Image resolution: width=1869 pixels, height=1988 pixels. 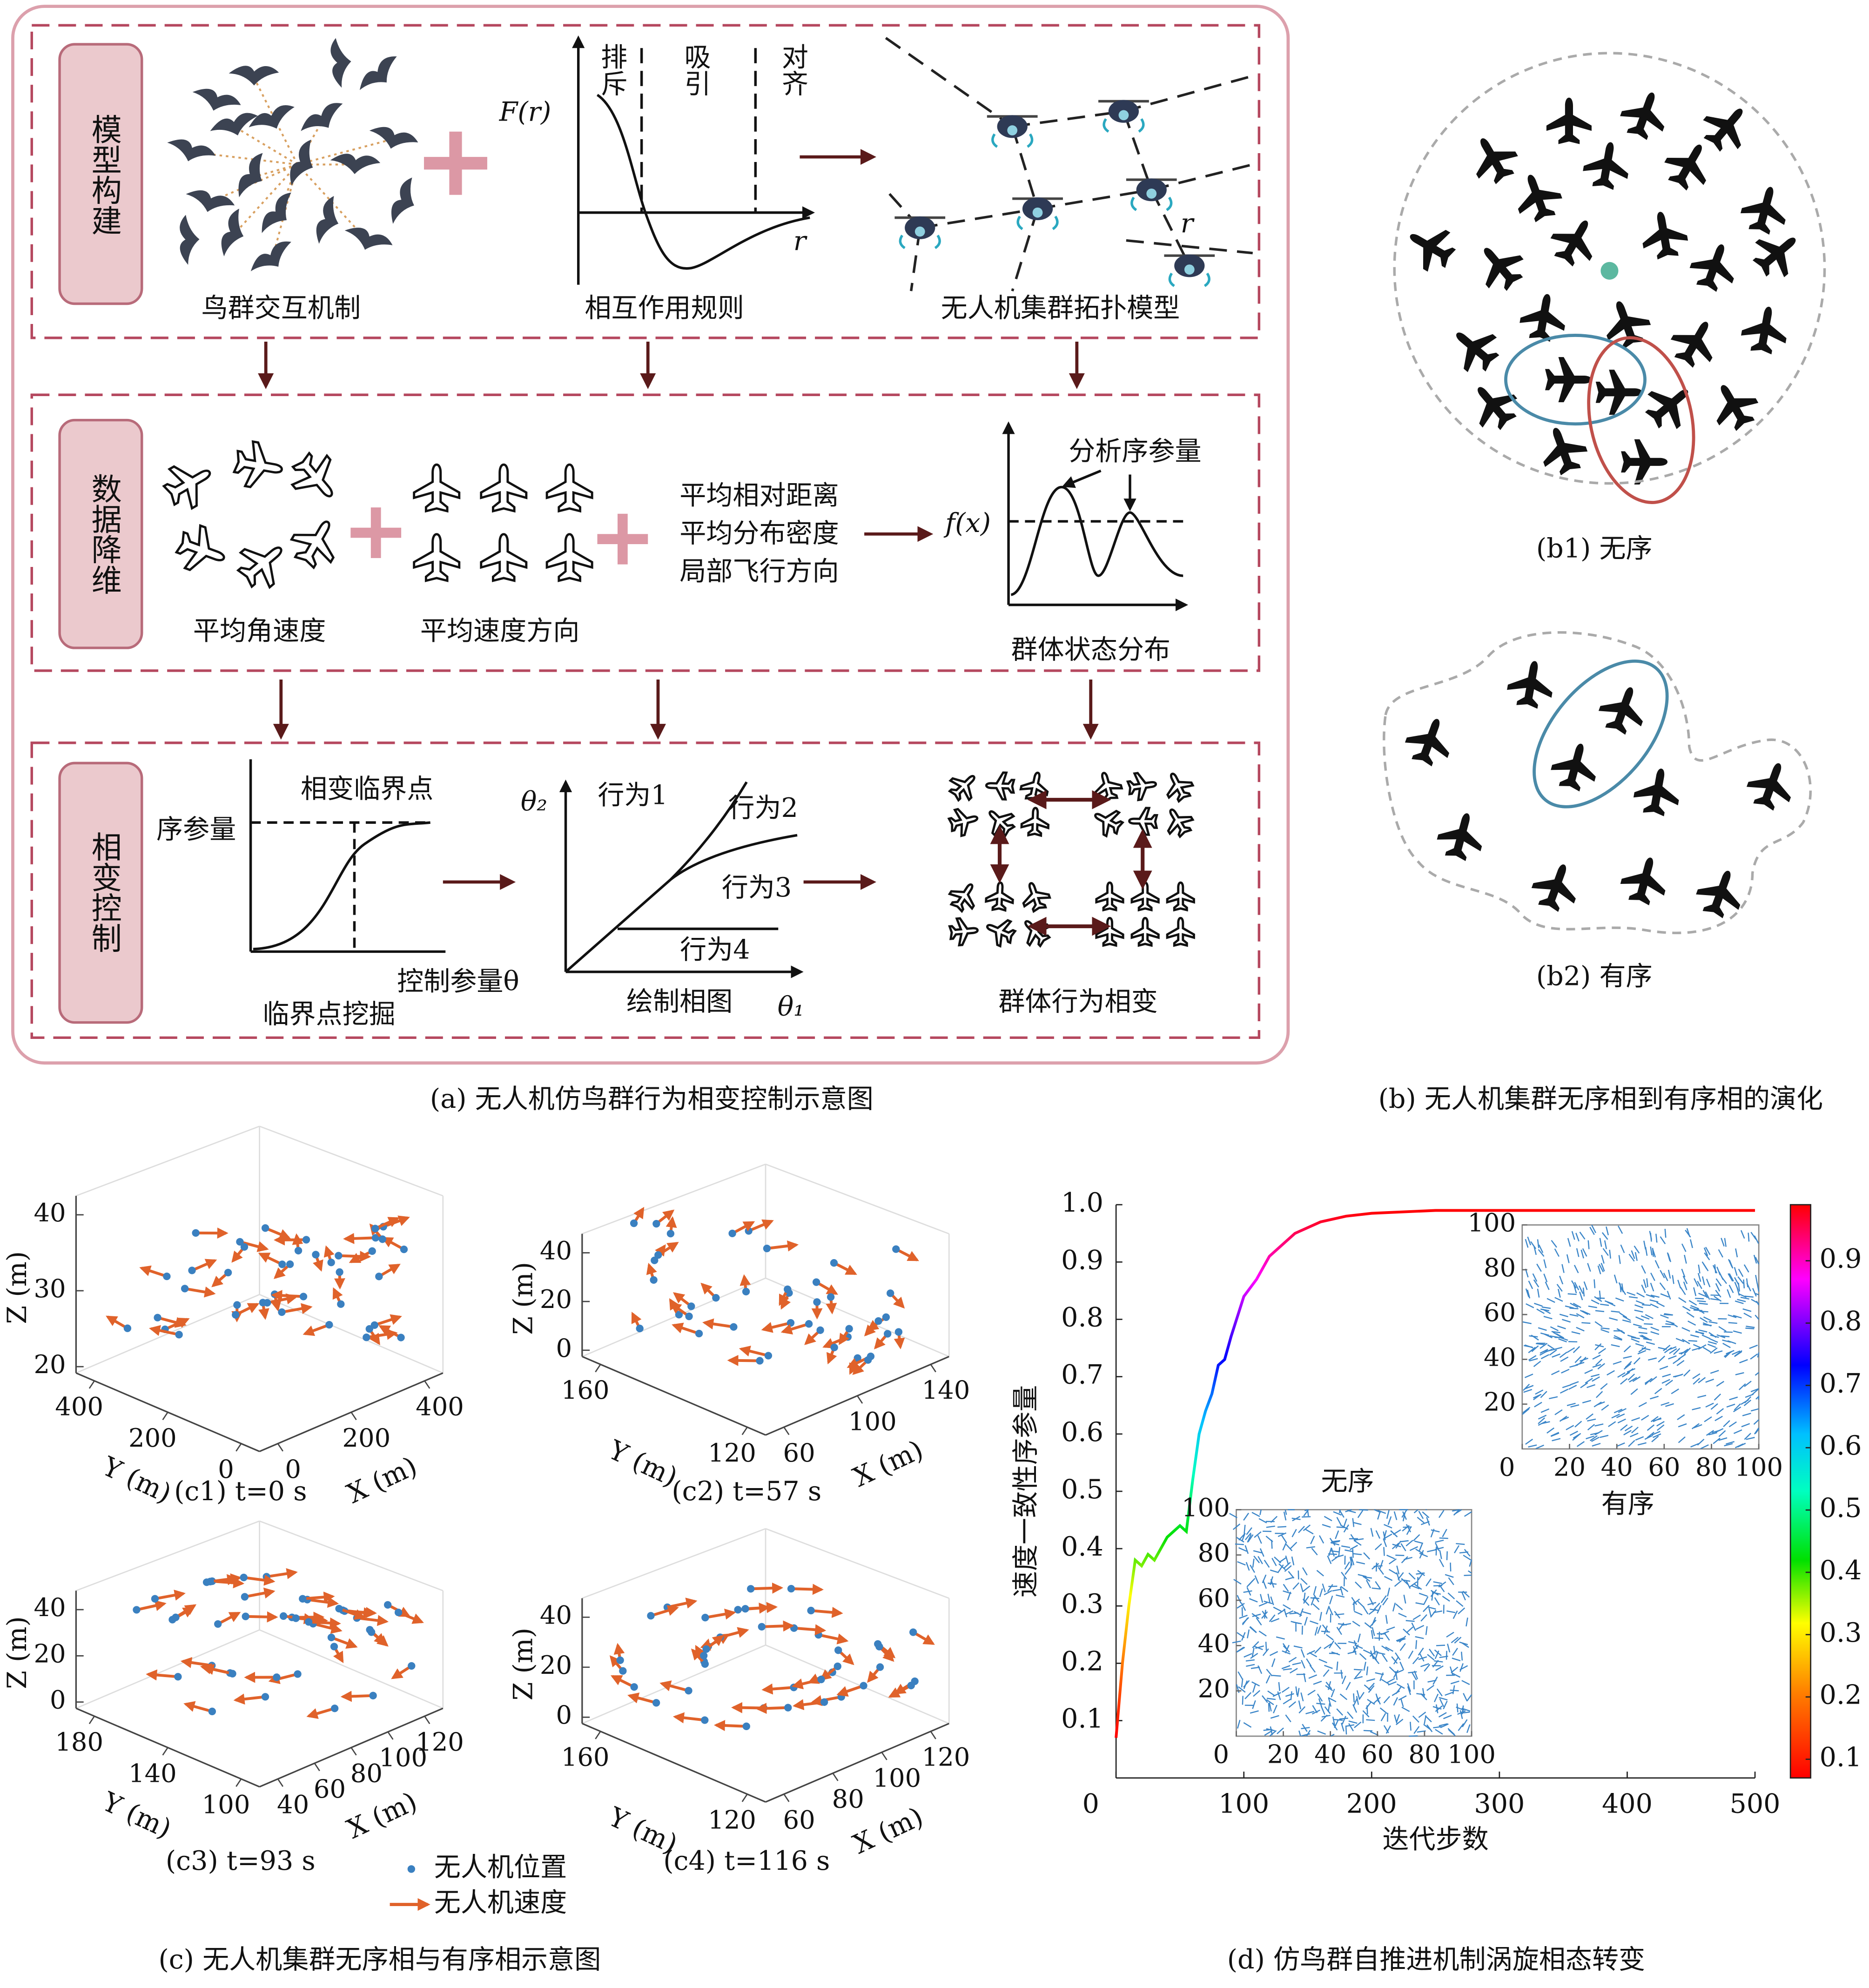 What do you see at coordinates (367, 789) in the screenshot?
I see `plot-title: 相变临界点` at bounding box center [367, 789].